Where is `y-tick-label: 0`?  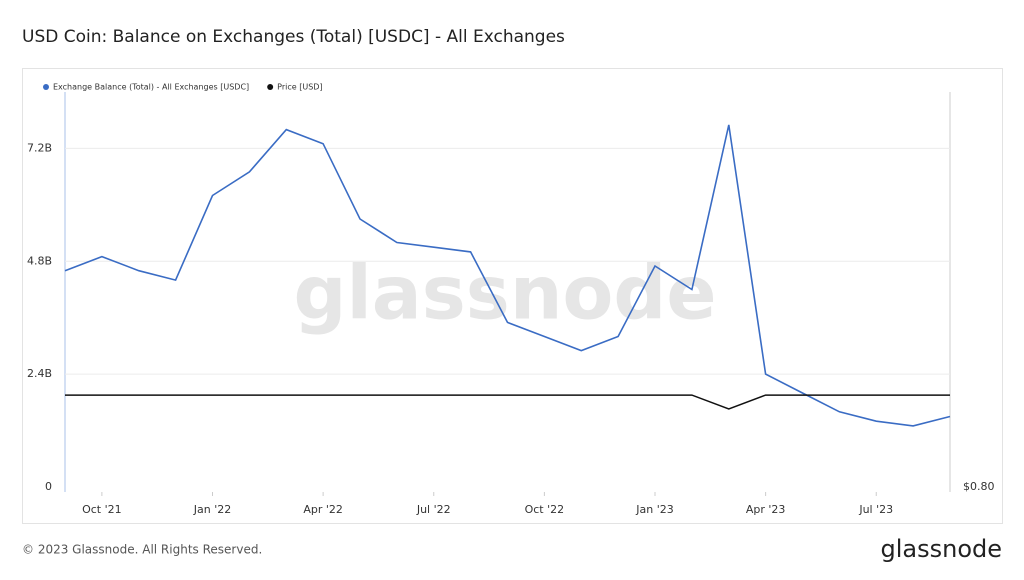
y-tick-label: 0 is located at coordinates (48, 486).